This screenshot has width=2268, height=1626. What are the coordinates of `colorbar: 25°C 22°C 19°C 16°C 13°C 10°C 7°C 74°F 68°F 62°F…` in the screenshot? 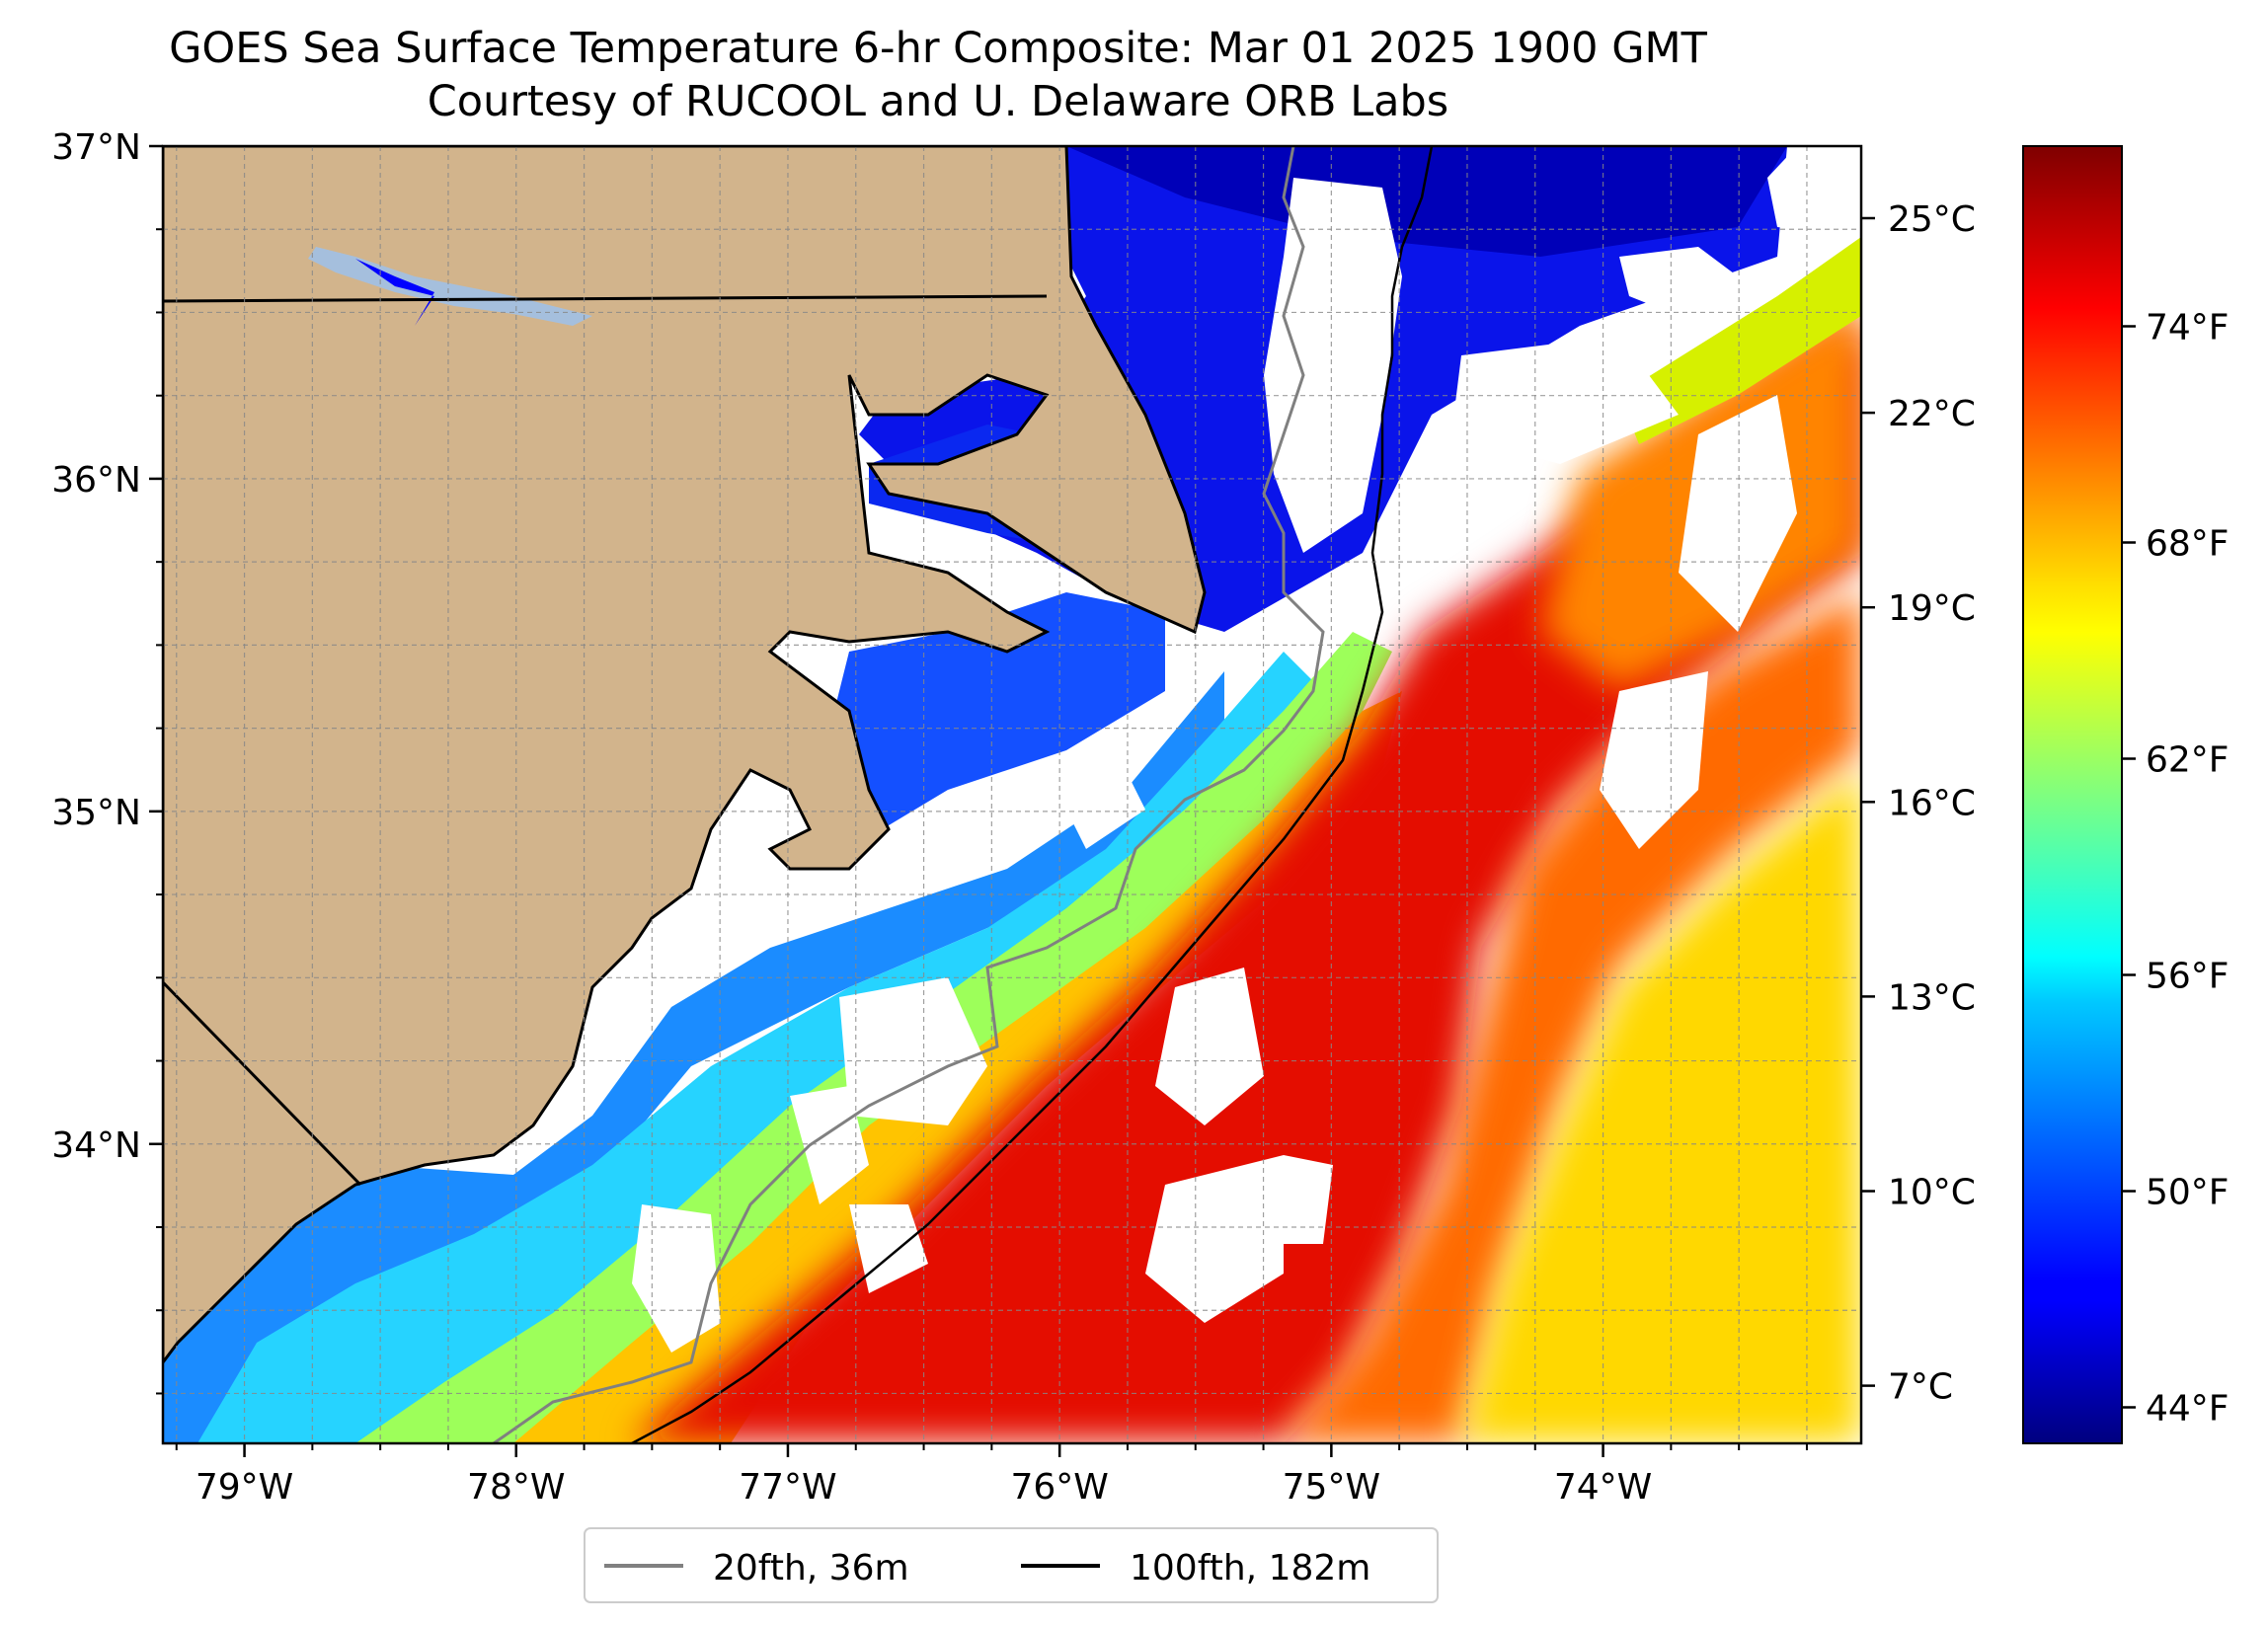 It's located at (2045, 794).